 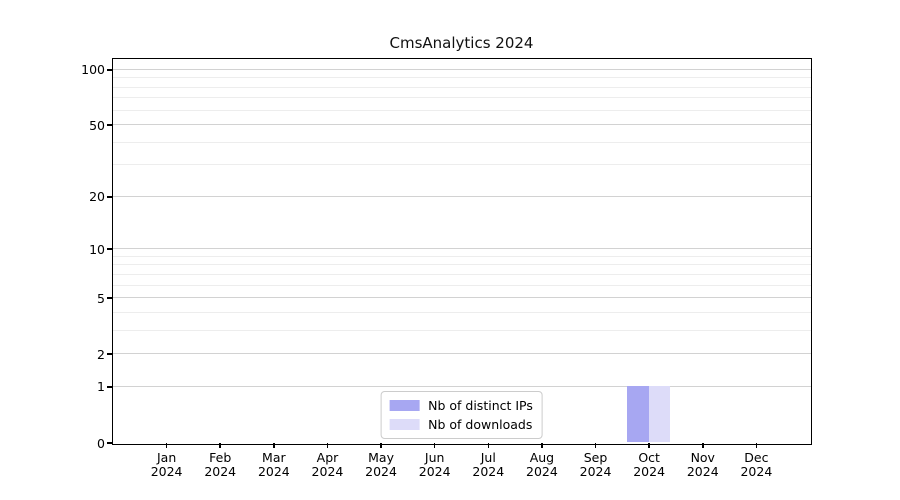 What do you see at coordinates (461, 43) in the screenshot?
I see `chart-title: CmsAnalytics 2024` at bounding box center [461, 43].